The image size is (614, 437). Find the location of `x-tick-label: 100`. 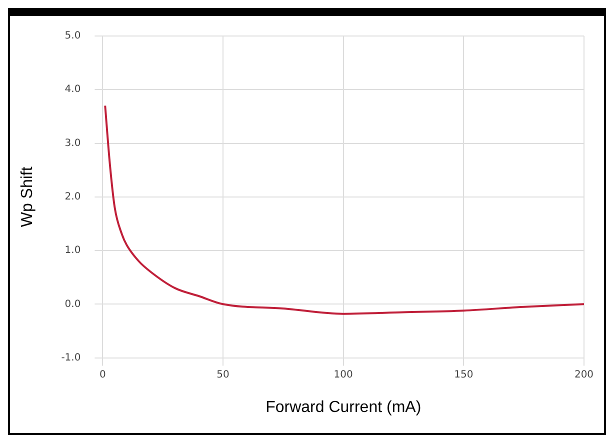

x-tick-label: 100 is located at coordinates (343, 374).